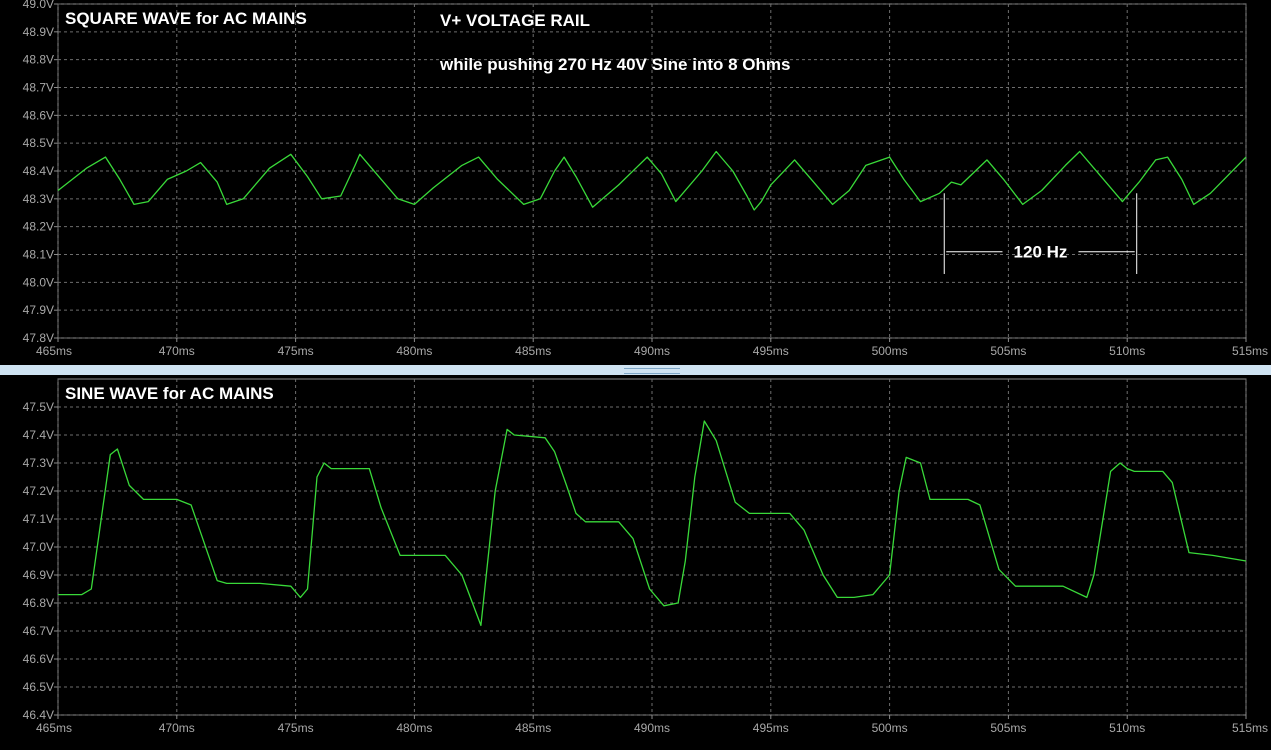 This screenshot has height=750, width=1271. I want to click on y-tick-label: 49.0V, so click(38, 5).